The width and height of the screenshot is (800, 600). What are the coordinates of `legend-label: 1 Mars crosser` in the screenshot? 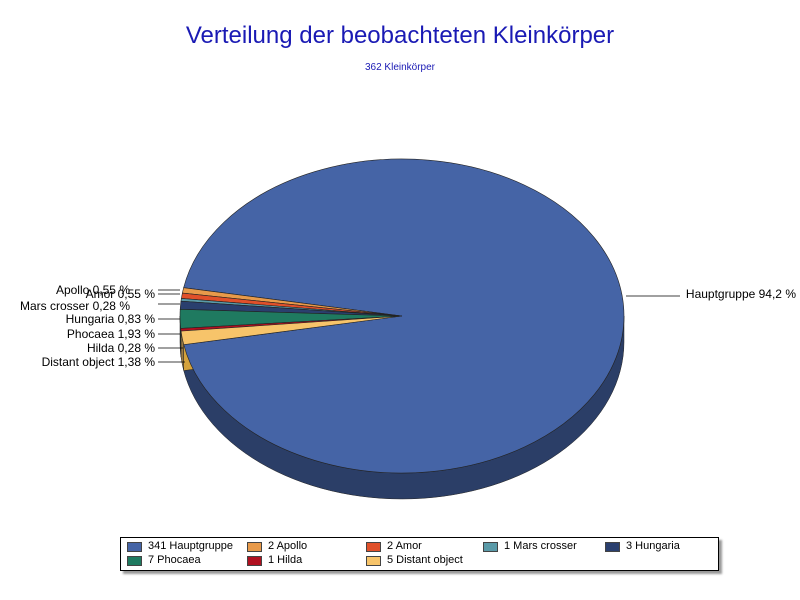 It's located at (540, 546).